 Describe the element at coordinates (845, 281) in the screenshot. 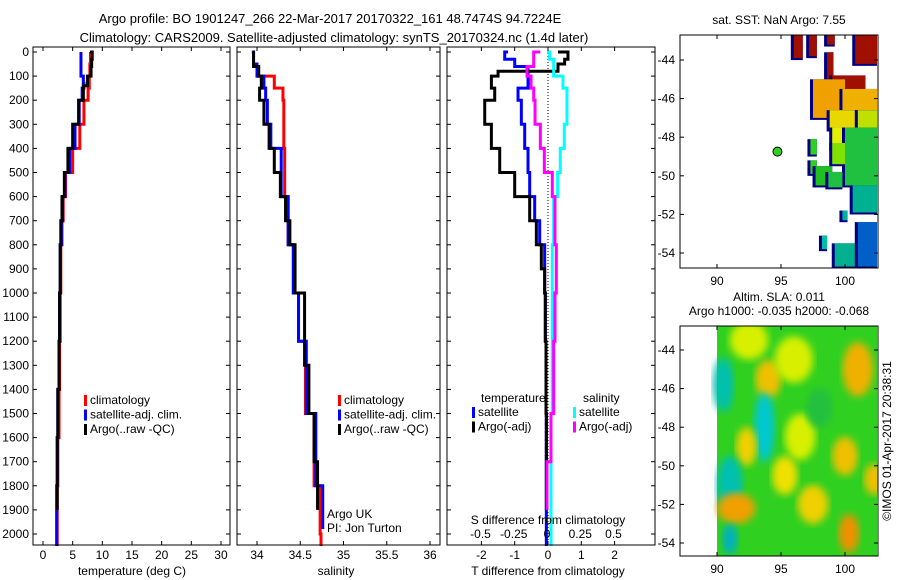

I see `sst-lon-tick-label: 100` at that location.